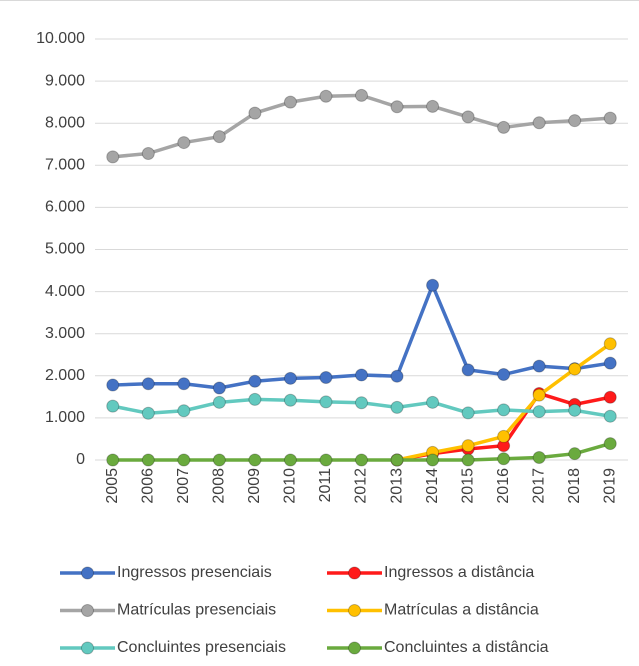  What do you see at coordinates (183, 486) in the screenshot?
I see `x-tick-label: 2007` at bounding box center [183, 486].